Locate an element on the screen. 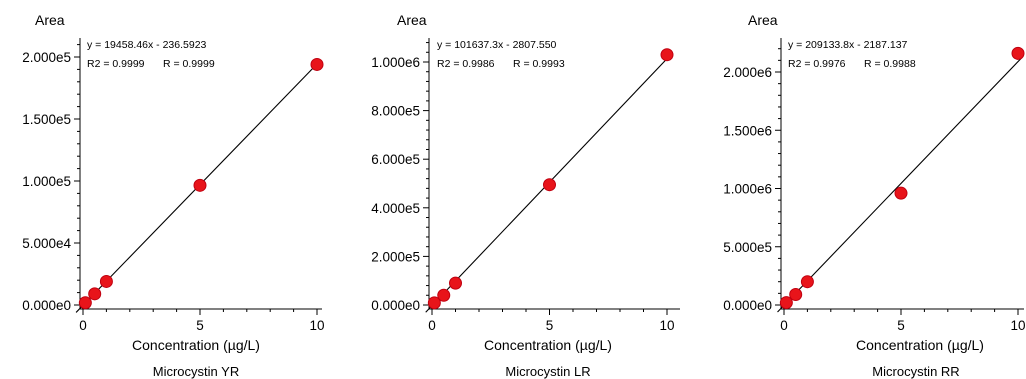 Image resolution: width=1026 pixels, height=379 pixels. r2-value: R2 = 0.9986 is located at coordinates (466, 64).